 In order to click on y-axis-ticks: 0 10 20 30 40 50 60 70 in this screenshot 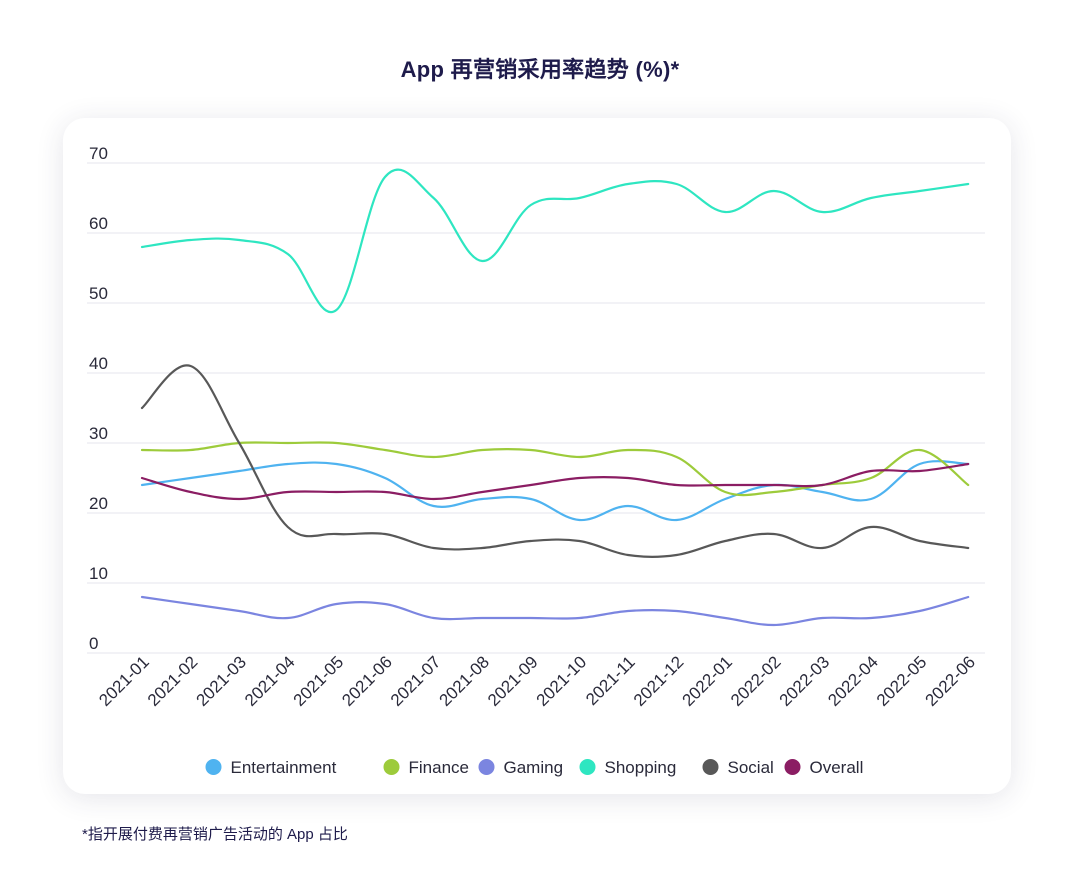, I will do `click(98, 398)`.